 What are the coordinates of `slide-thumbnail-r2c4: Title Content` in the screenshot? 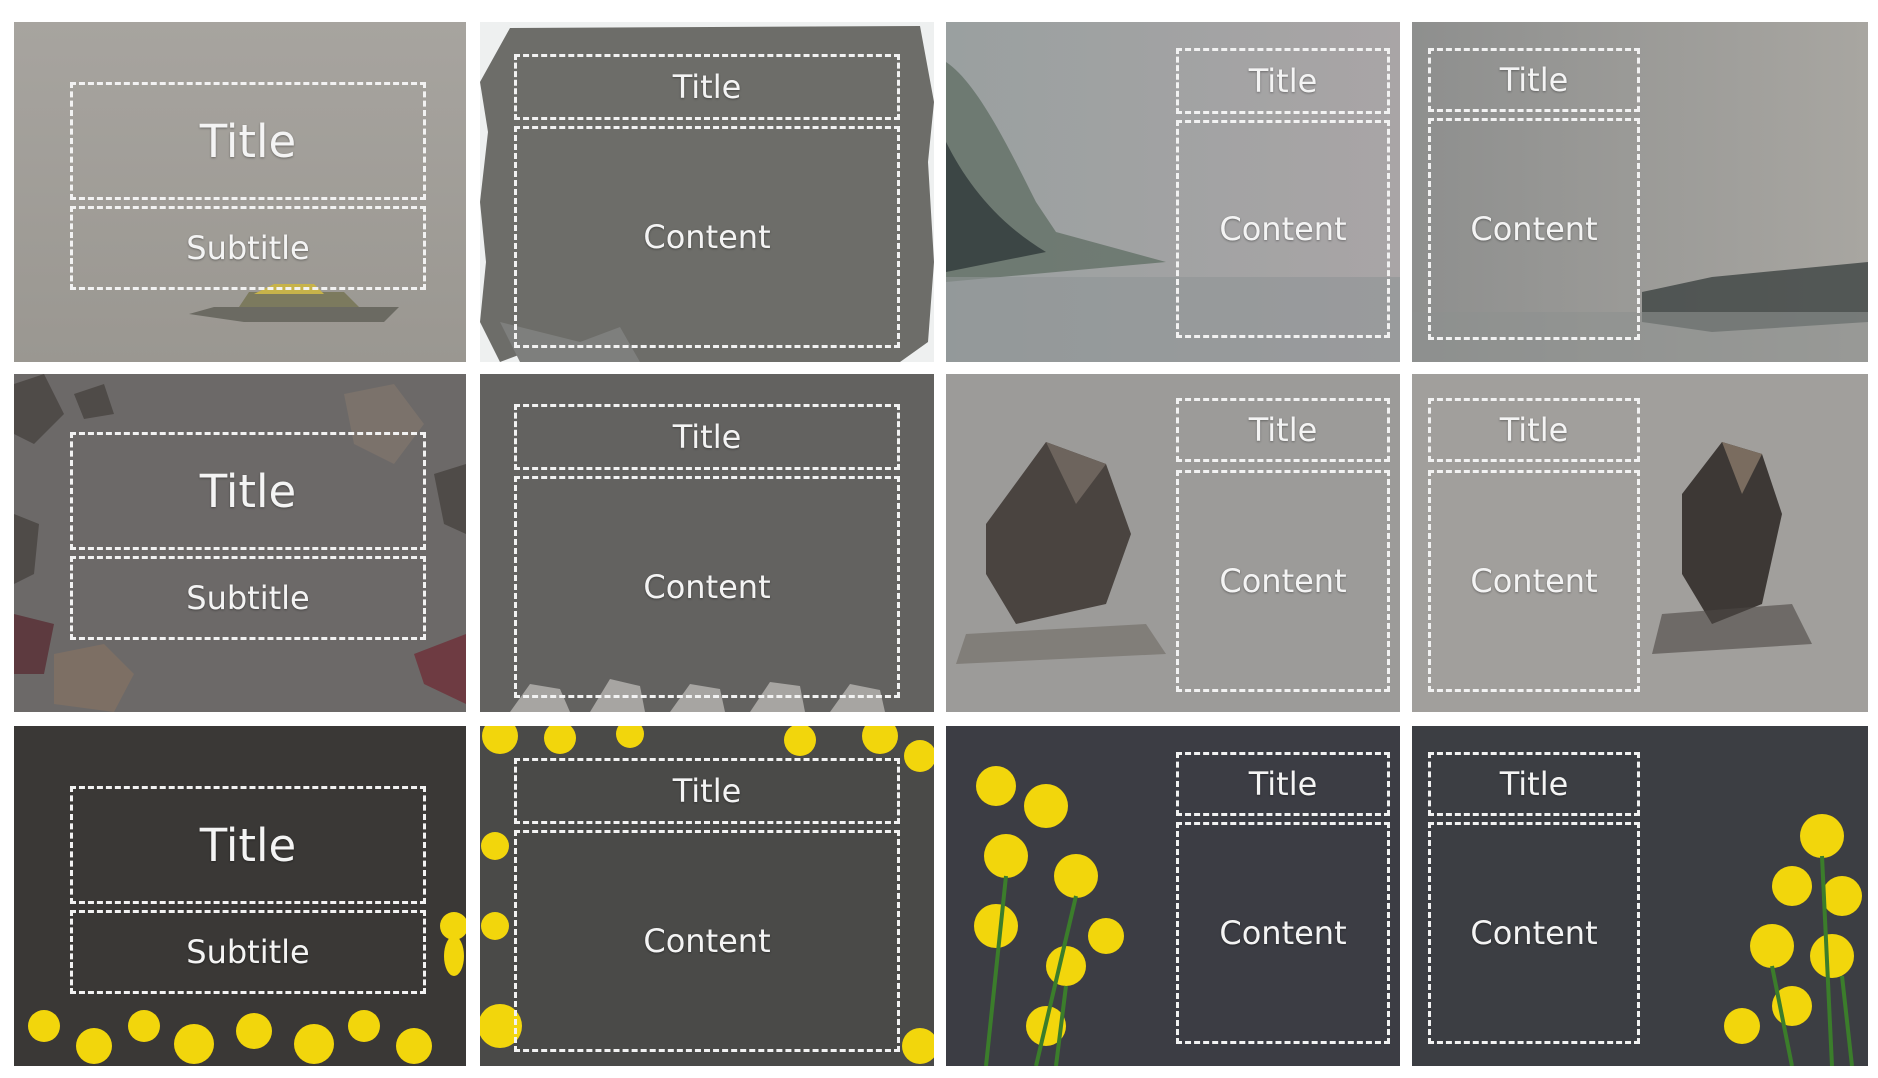 It's located at (1640, 543).